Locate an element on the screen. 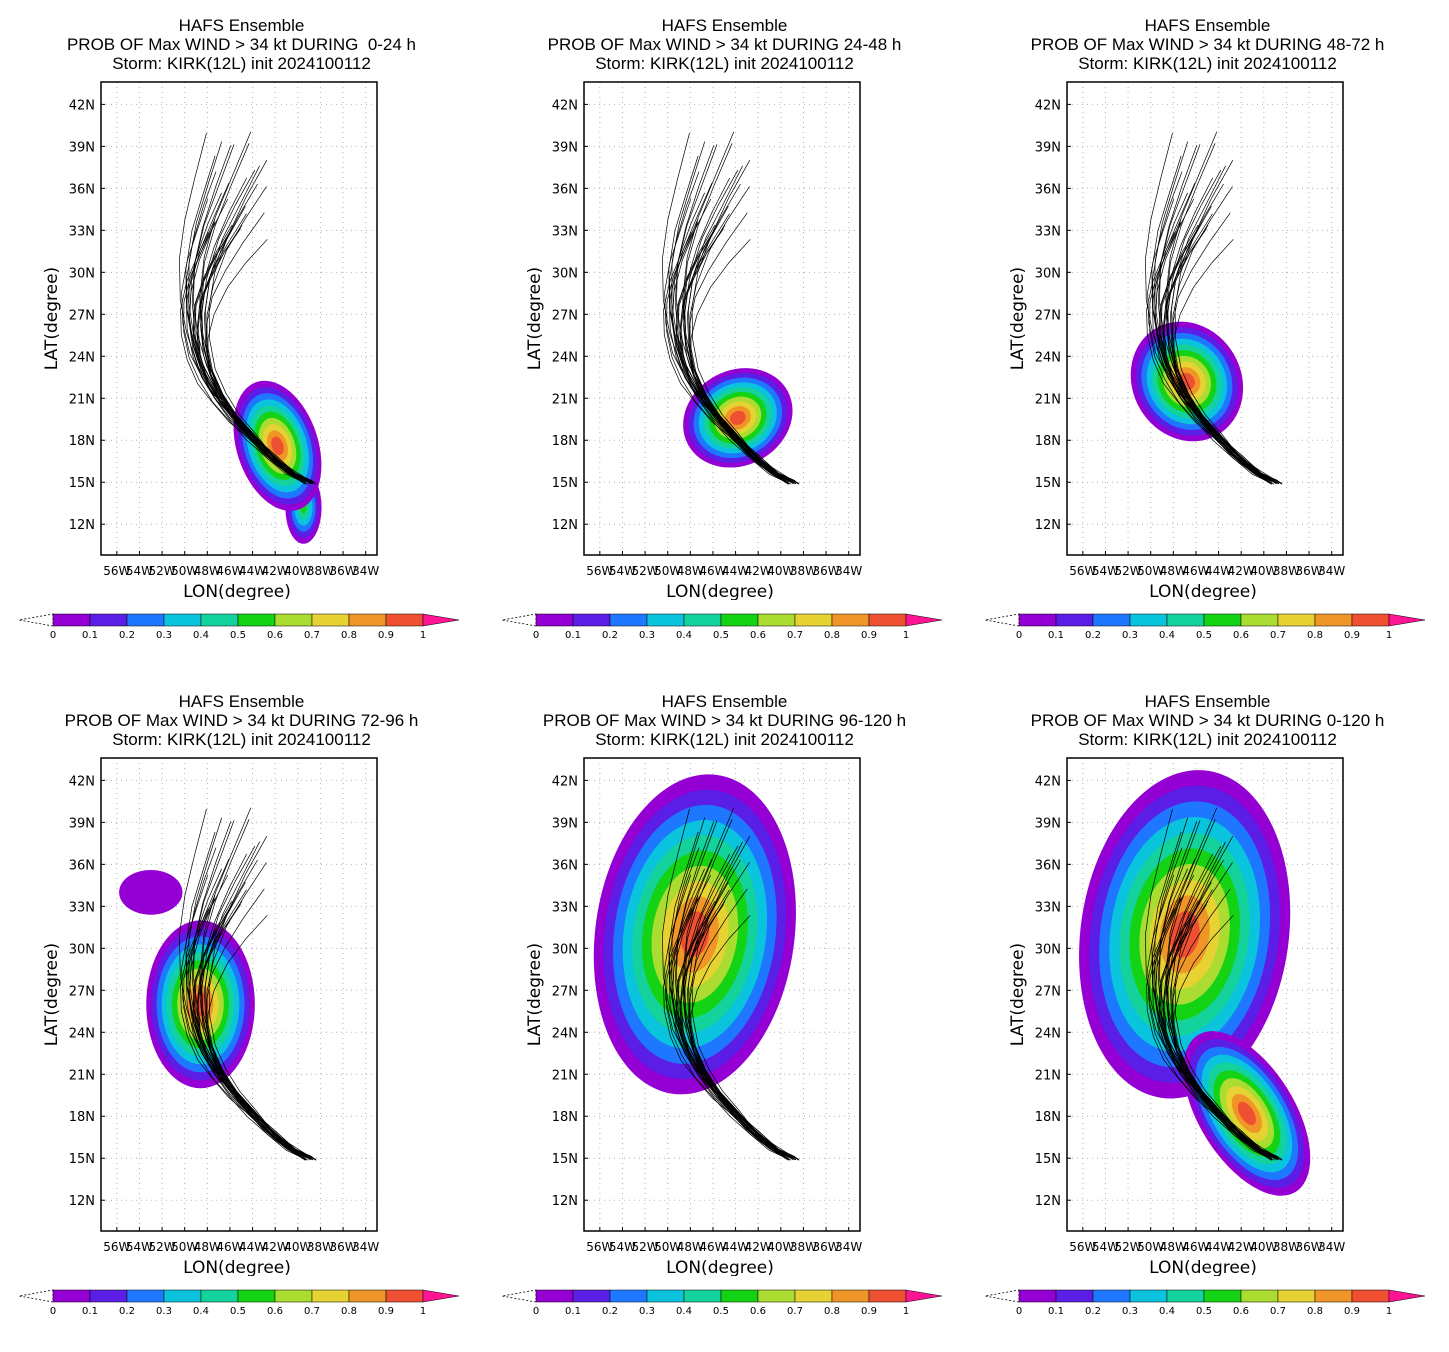 The height and width of the screenshot is (1352, 1449). x-axis-label: LON(degree) is located at coordinates (237, 591).